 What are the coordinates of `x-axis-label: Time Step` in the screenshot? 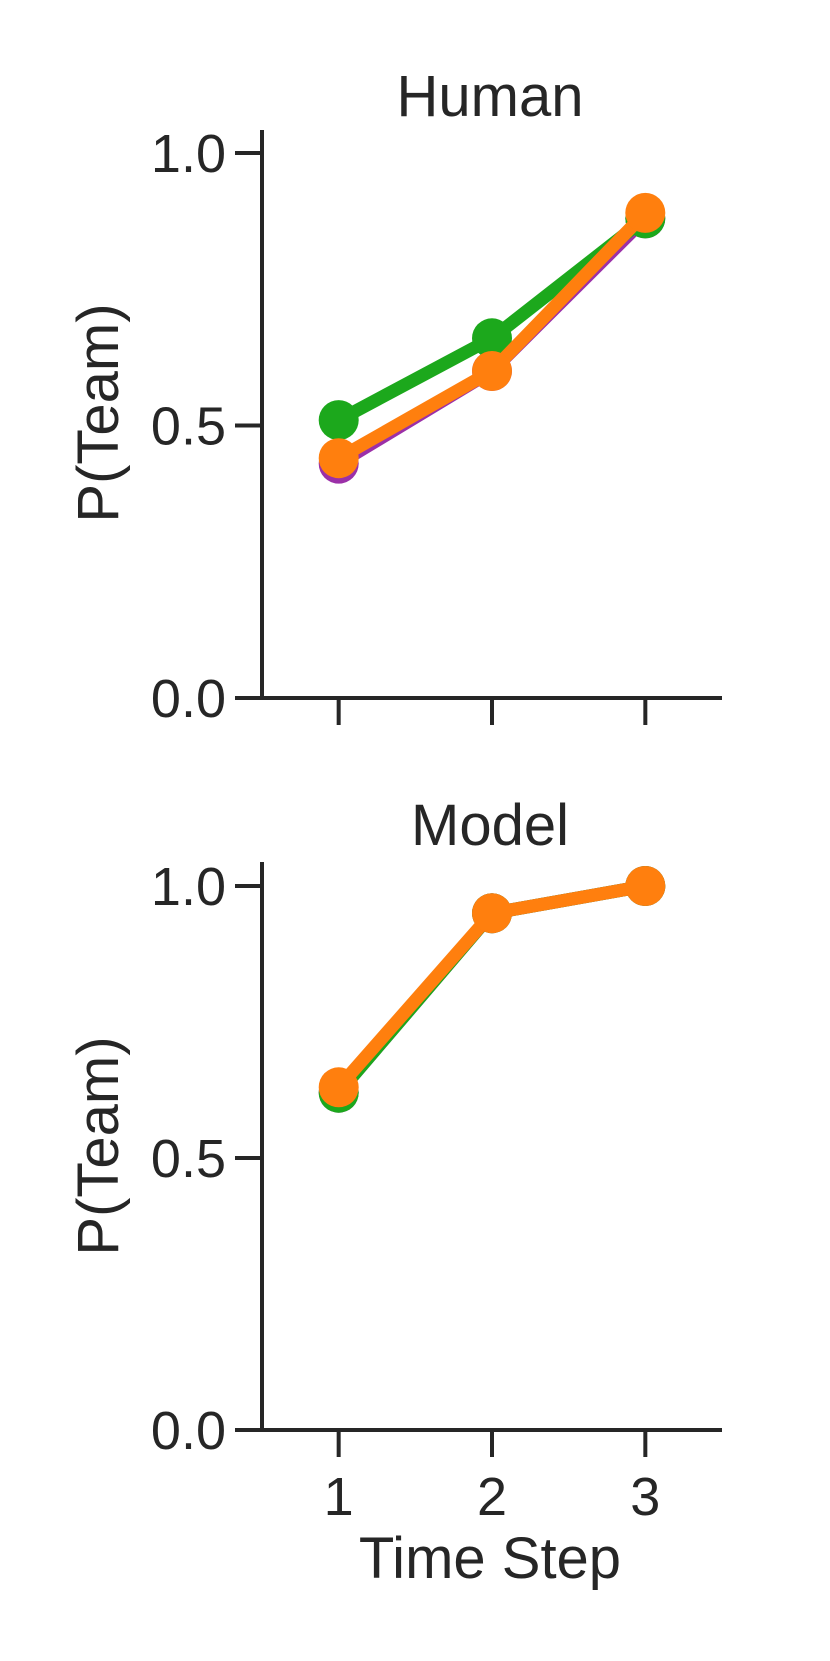 It's located at (490, 1558).